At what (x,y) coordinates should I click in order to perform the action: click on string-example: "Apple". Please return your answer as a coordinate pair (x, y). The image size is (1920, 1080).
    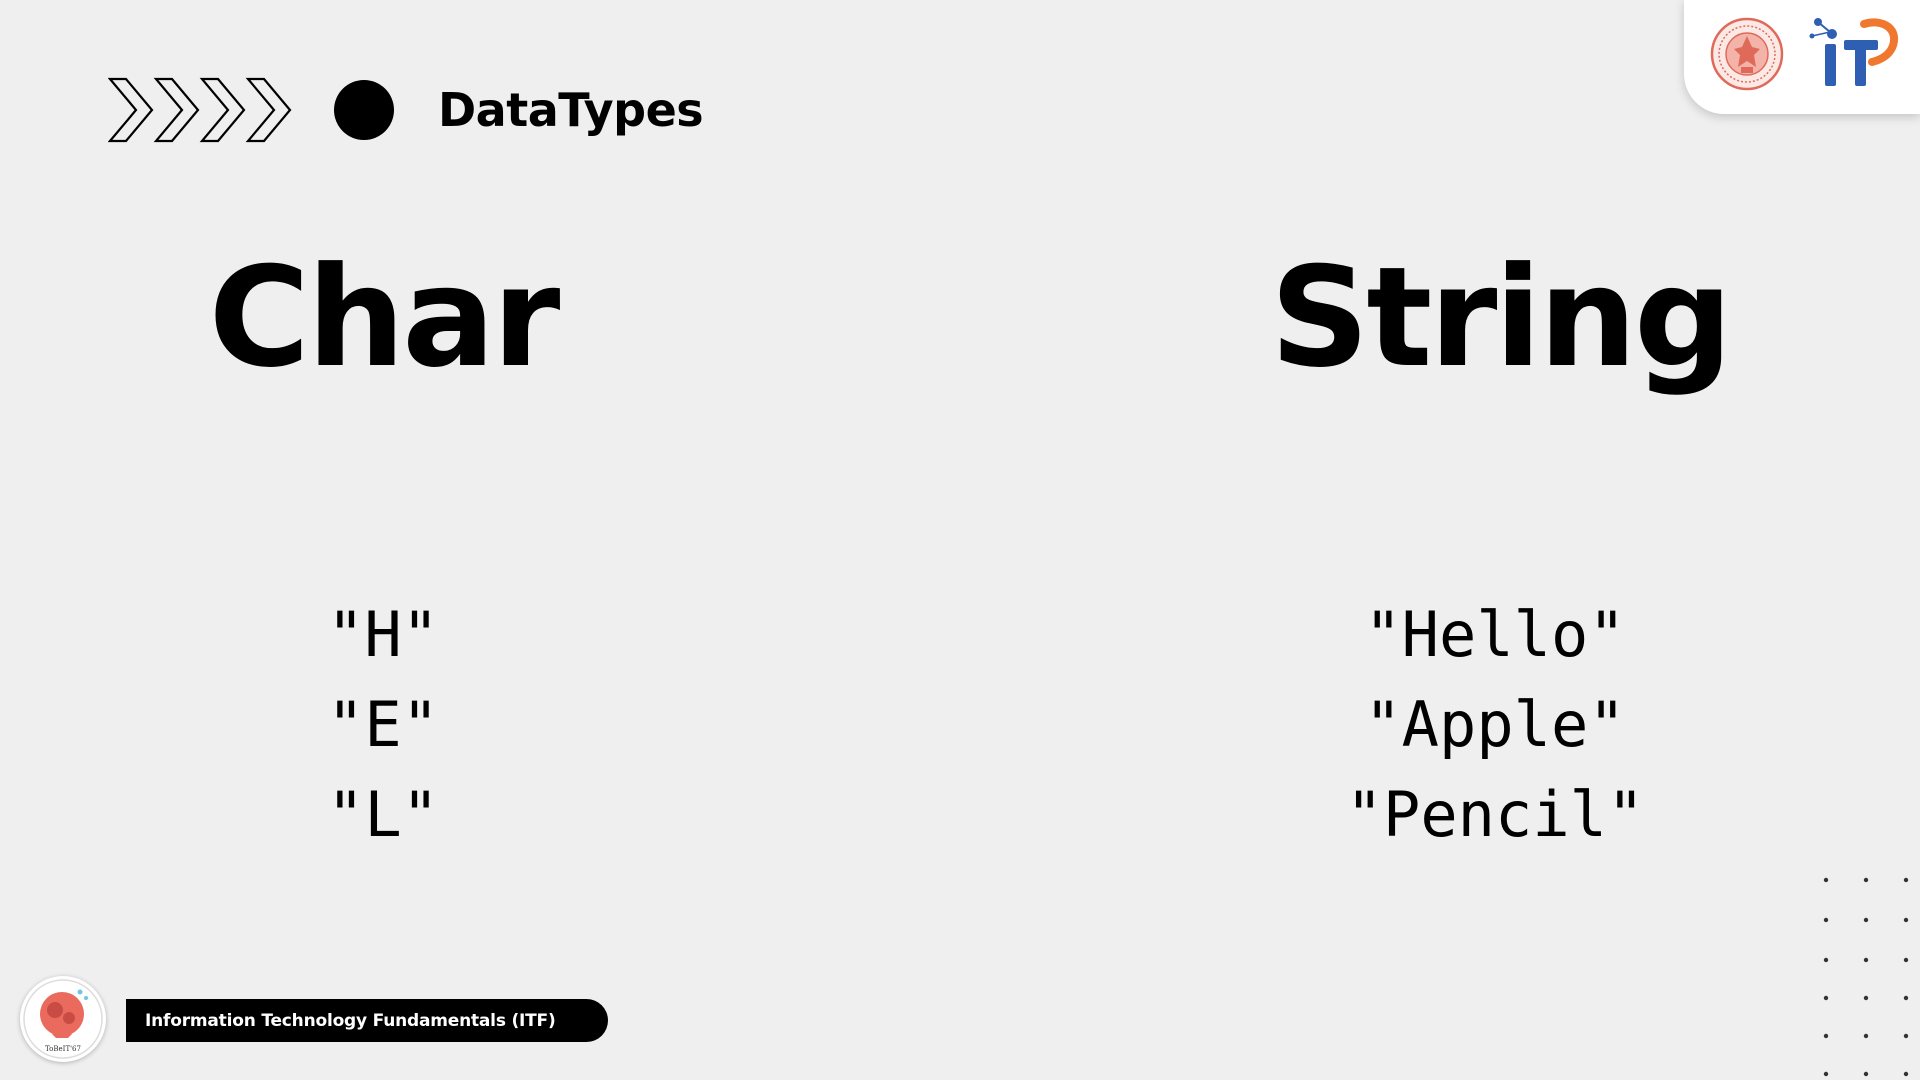
    Looking at the image, I should click on (1495, 724).